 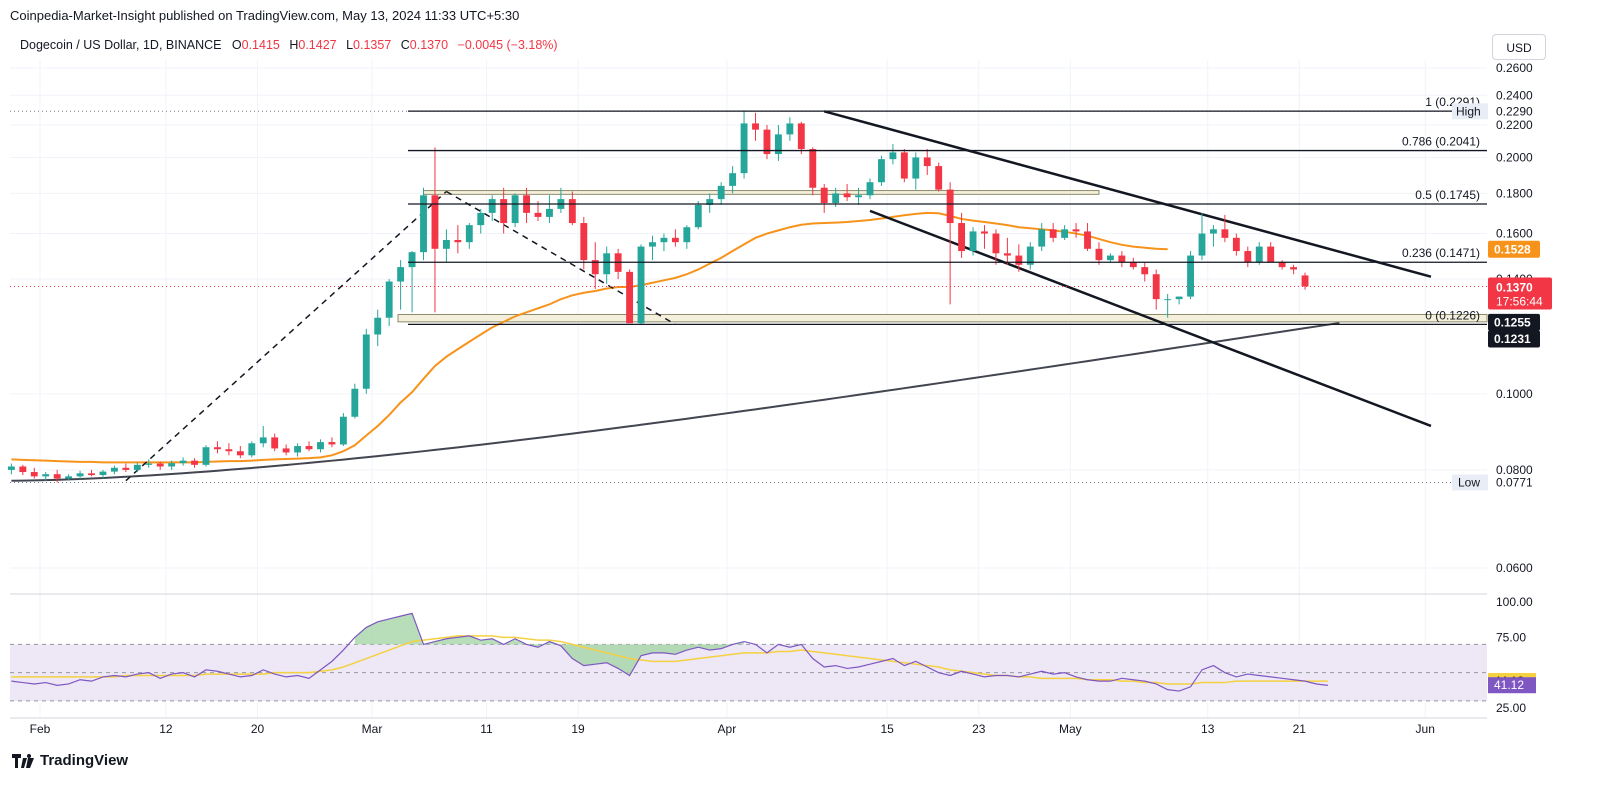 What do you see at coordinates (350, 45) in the screenshot?
I see `low-label: L` at bounding box center [350, 45].